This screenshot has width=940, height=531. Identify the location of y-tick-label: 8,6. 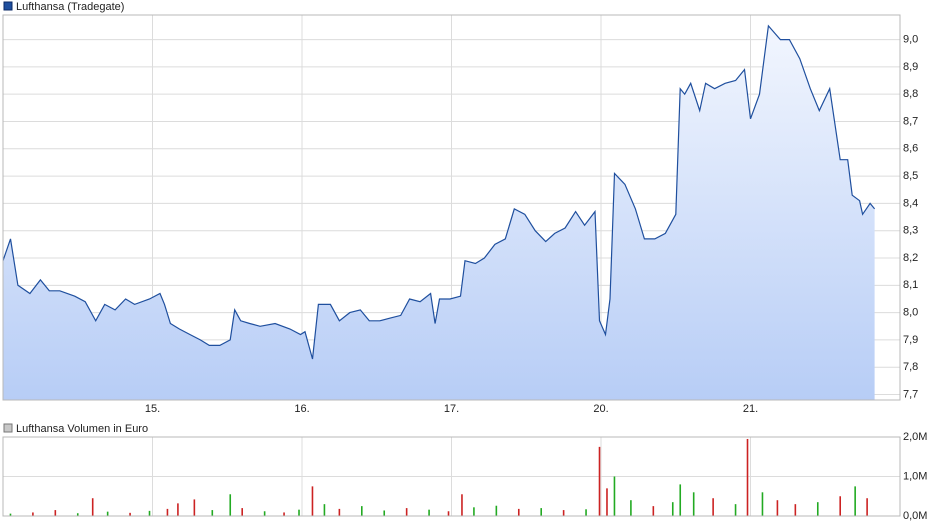
(910, 149).